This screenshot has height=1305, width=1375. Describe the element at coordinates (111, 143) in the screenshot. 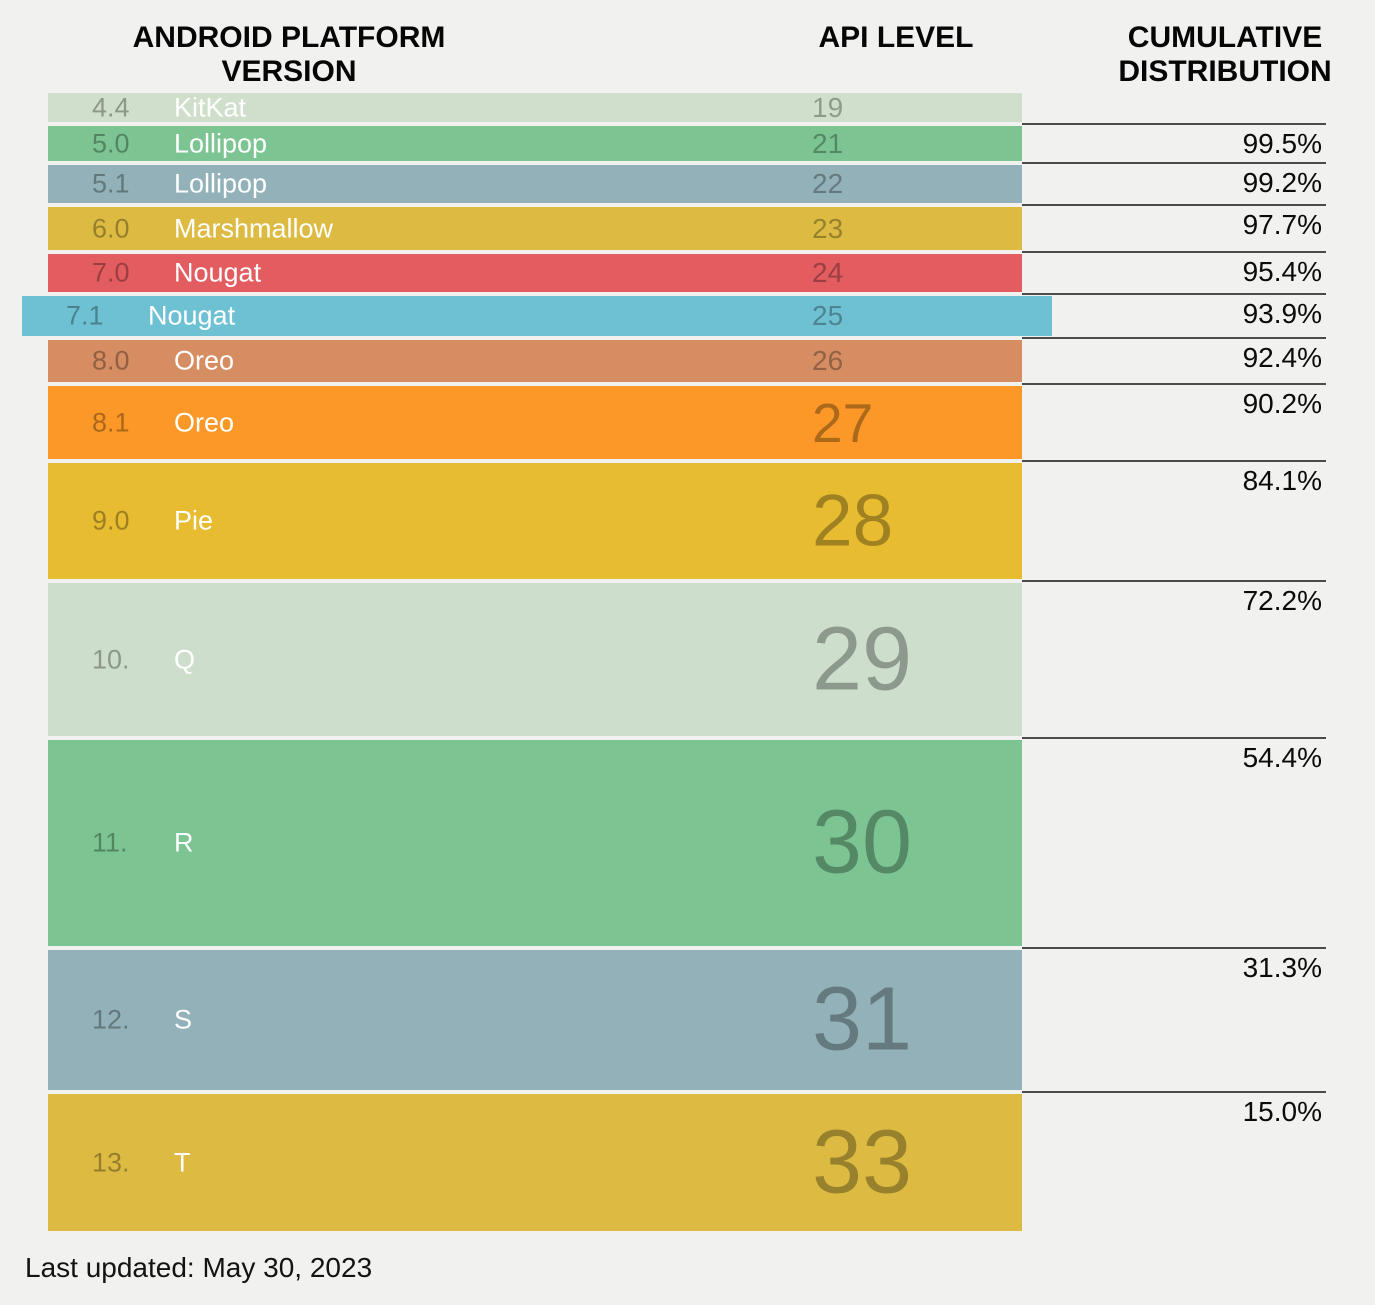

I see `version-number: 5.0` at that location.